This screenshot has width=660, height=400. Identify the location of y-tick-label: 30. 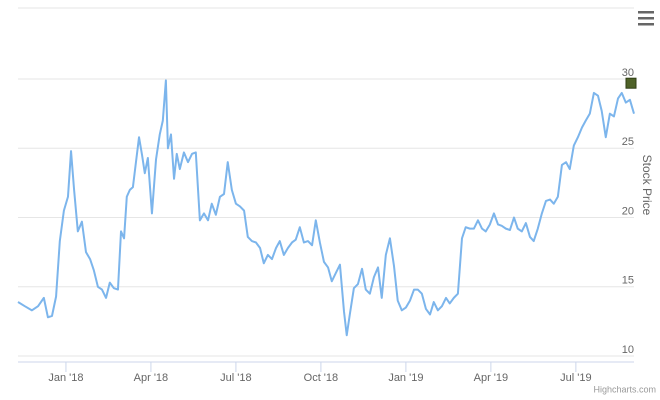
(628, 73).